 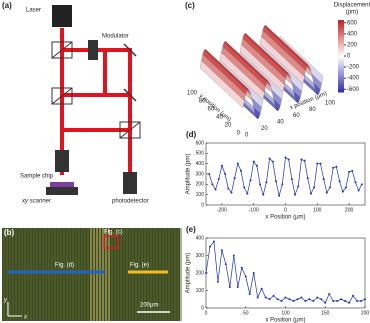 I want to click on y-tick-label: 80, so click(x=202, y=101).